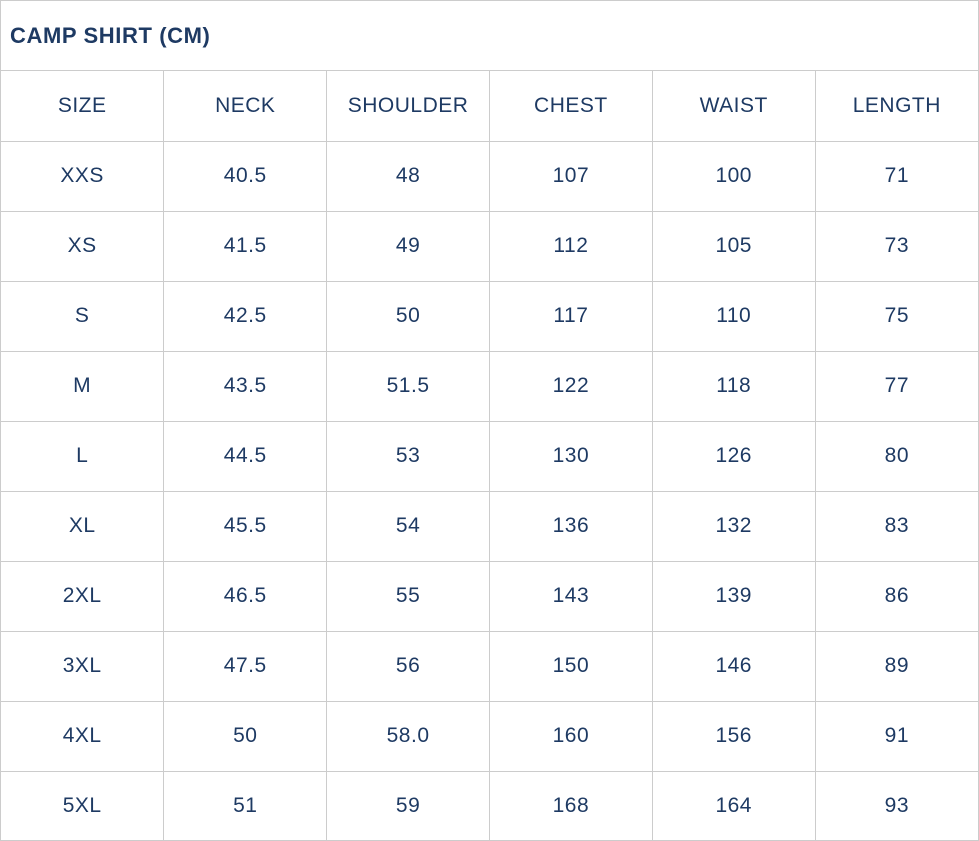  I want to click on value-cell: 48, so click(408, 176).